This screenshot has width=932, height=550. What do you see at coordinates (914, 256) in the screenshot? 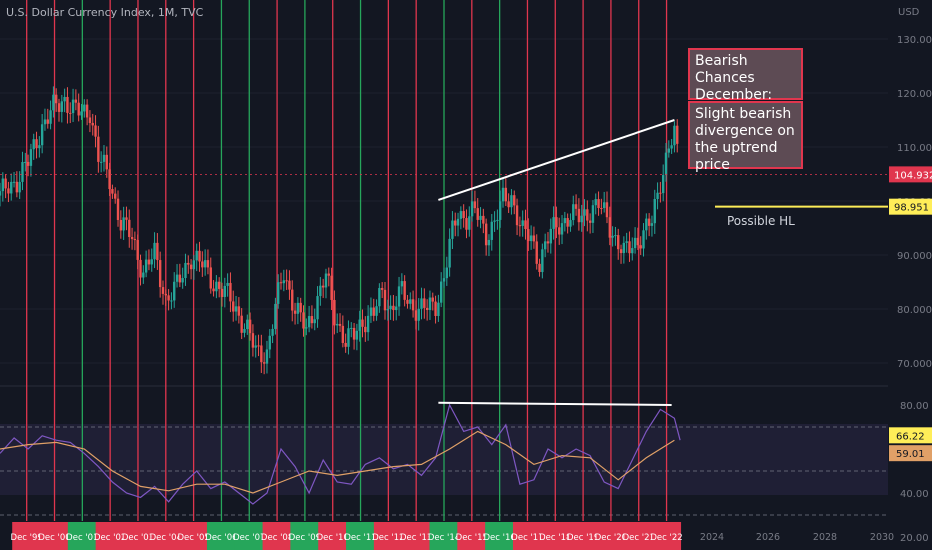
I see `y-tick-label: 90.000` at bounding box center [914, 256].